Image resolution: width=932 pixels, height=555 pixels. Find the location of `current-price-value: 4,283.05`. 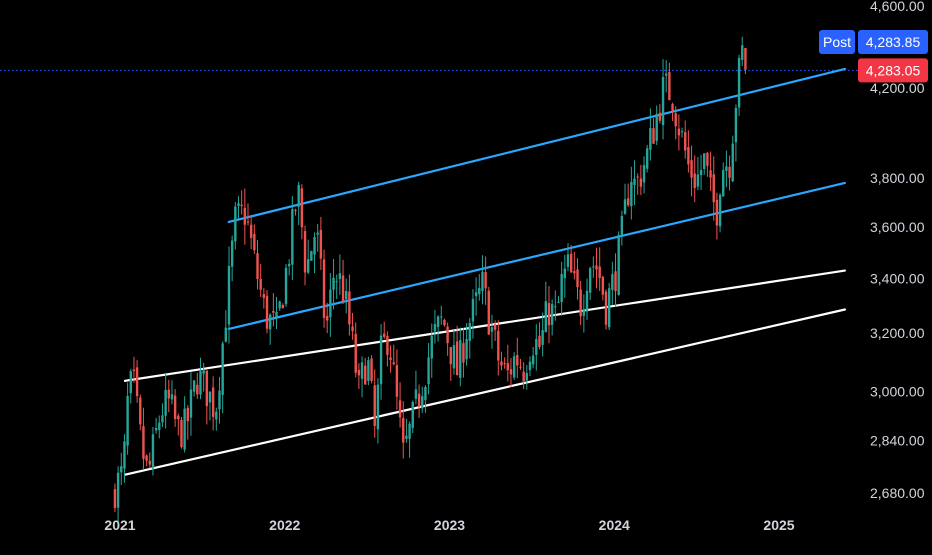

current-price-value: 4,283.05 is located at coordinates (893, 70).